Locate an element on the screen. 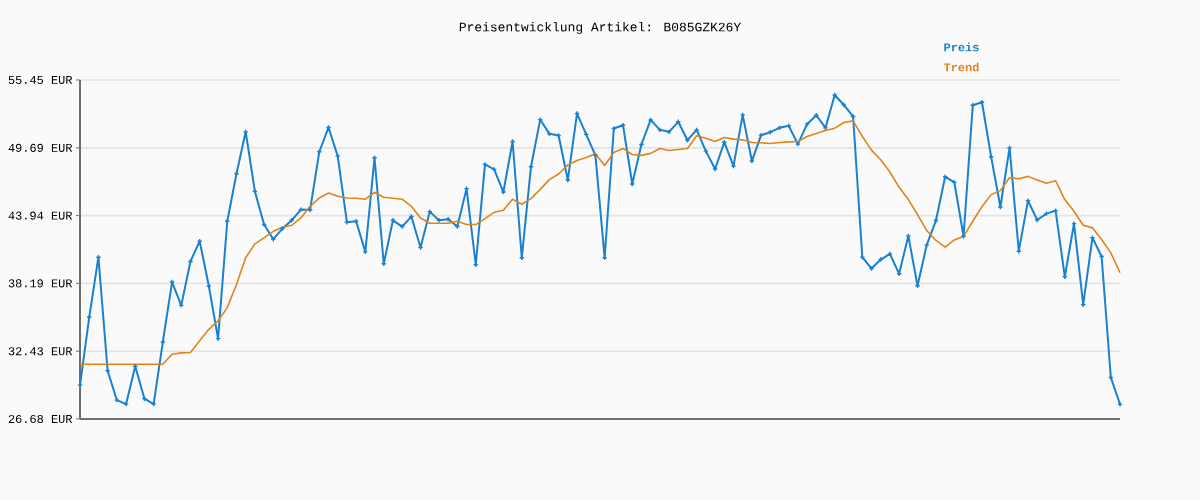 Image resolution: width=1200 pixels, height=500 pixels. chart-title: Preisentwicklung Artikel: B085GZK26Y is located at coordinates (600, 28).